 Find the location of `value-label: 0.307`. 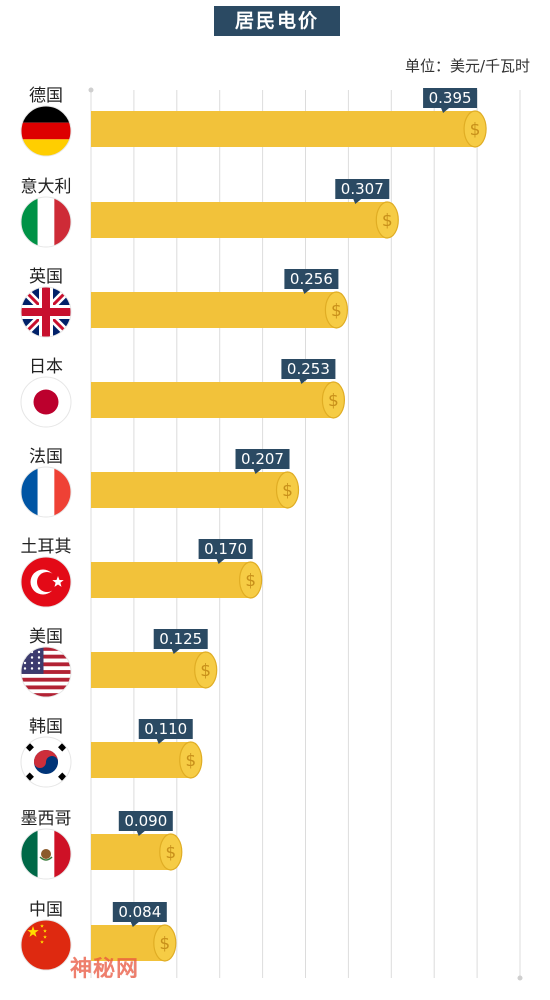

value-label: 0.307 is located at coordinates (362, 189).